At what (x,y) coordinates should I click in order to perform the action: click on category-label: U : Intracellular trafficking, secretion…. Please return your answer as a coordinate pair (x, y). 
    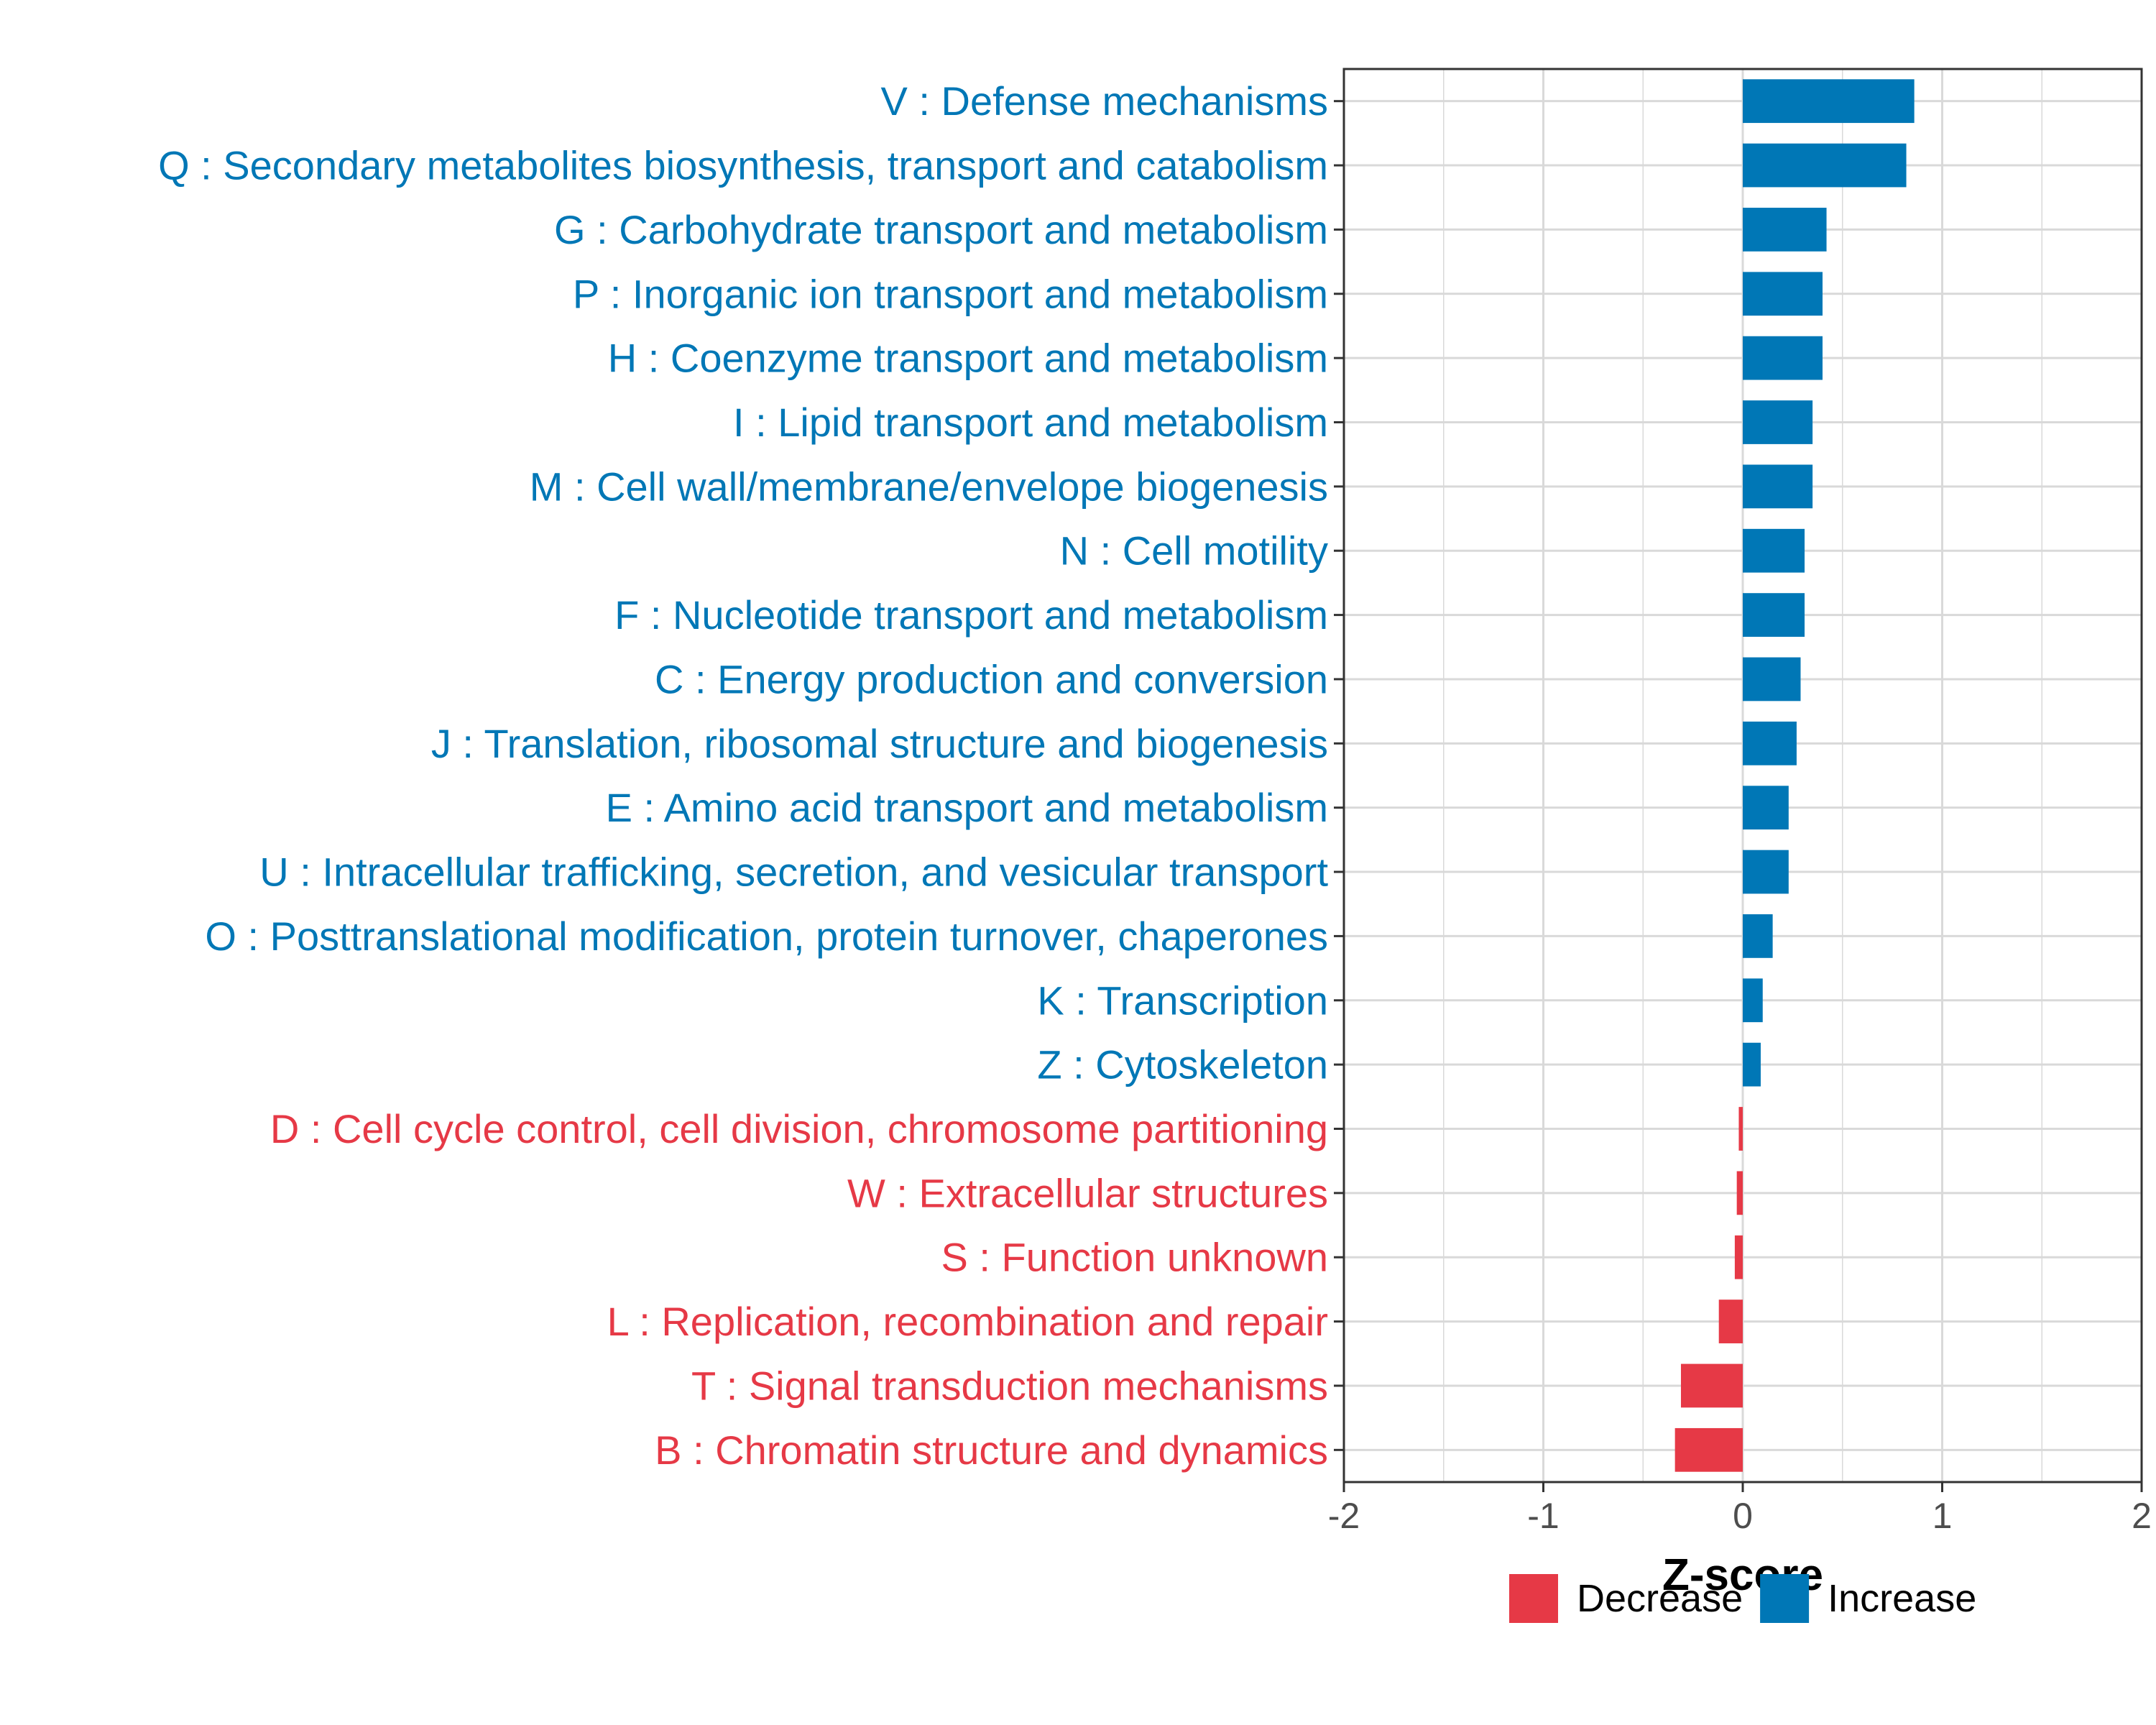
    Looking at the image, I should click on (794, 872).